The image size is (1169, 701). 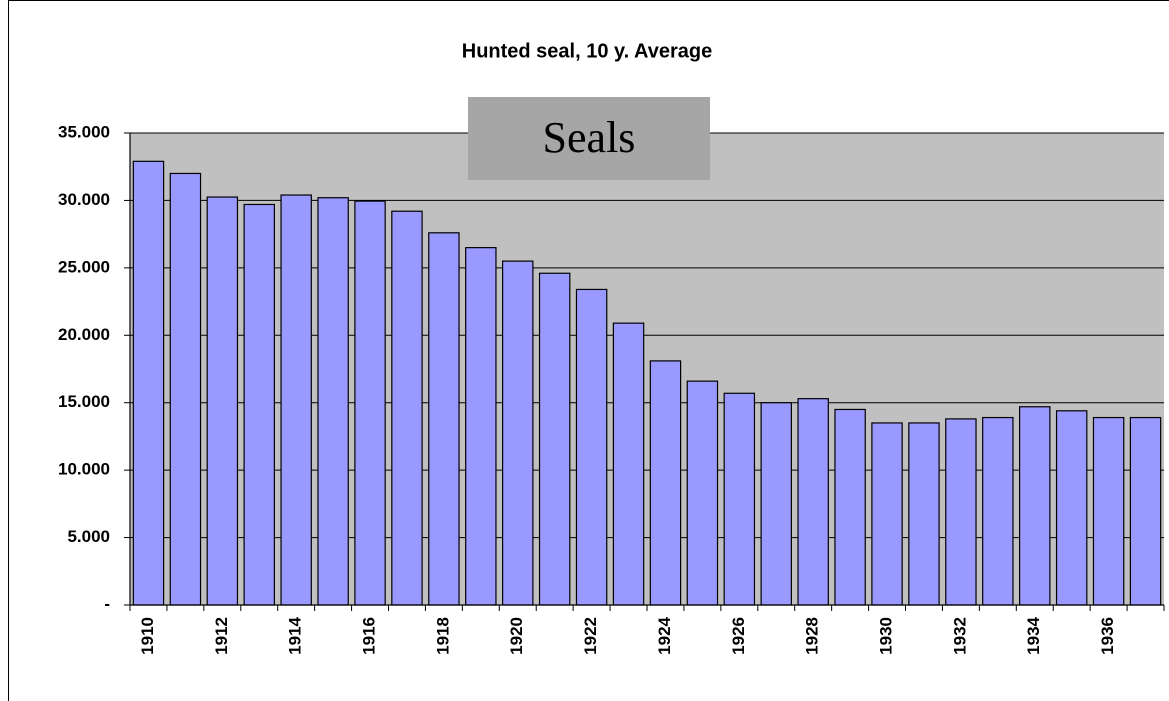 What do you see at coordinates (84, 199) in the screenshot?
I see `y-tick-label: 30.000` at bounding box center [84, 199].